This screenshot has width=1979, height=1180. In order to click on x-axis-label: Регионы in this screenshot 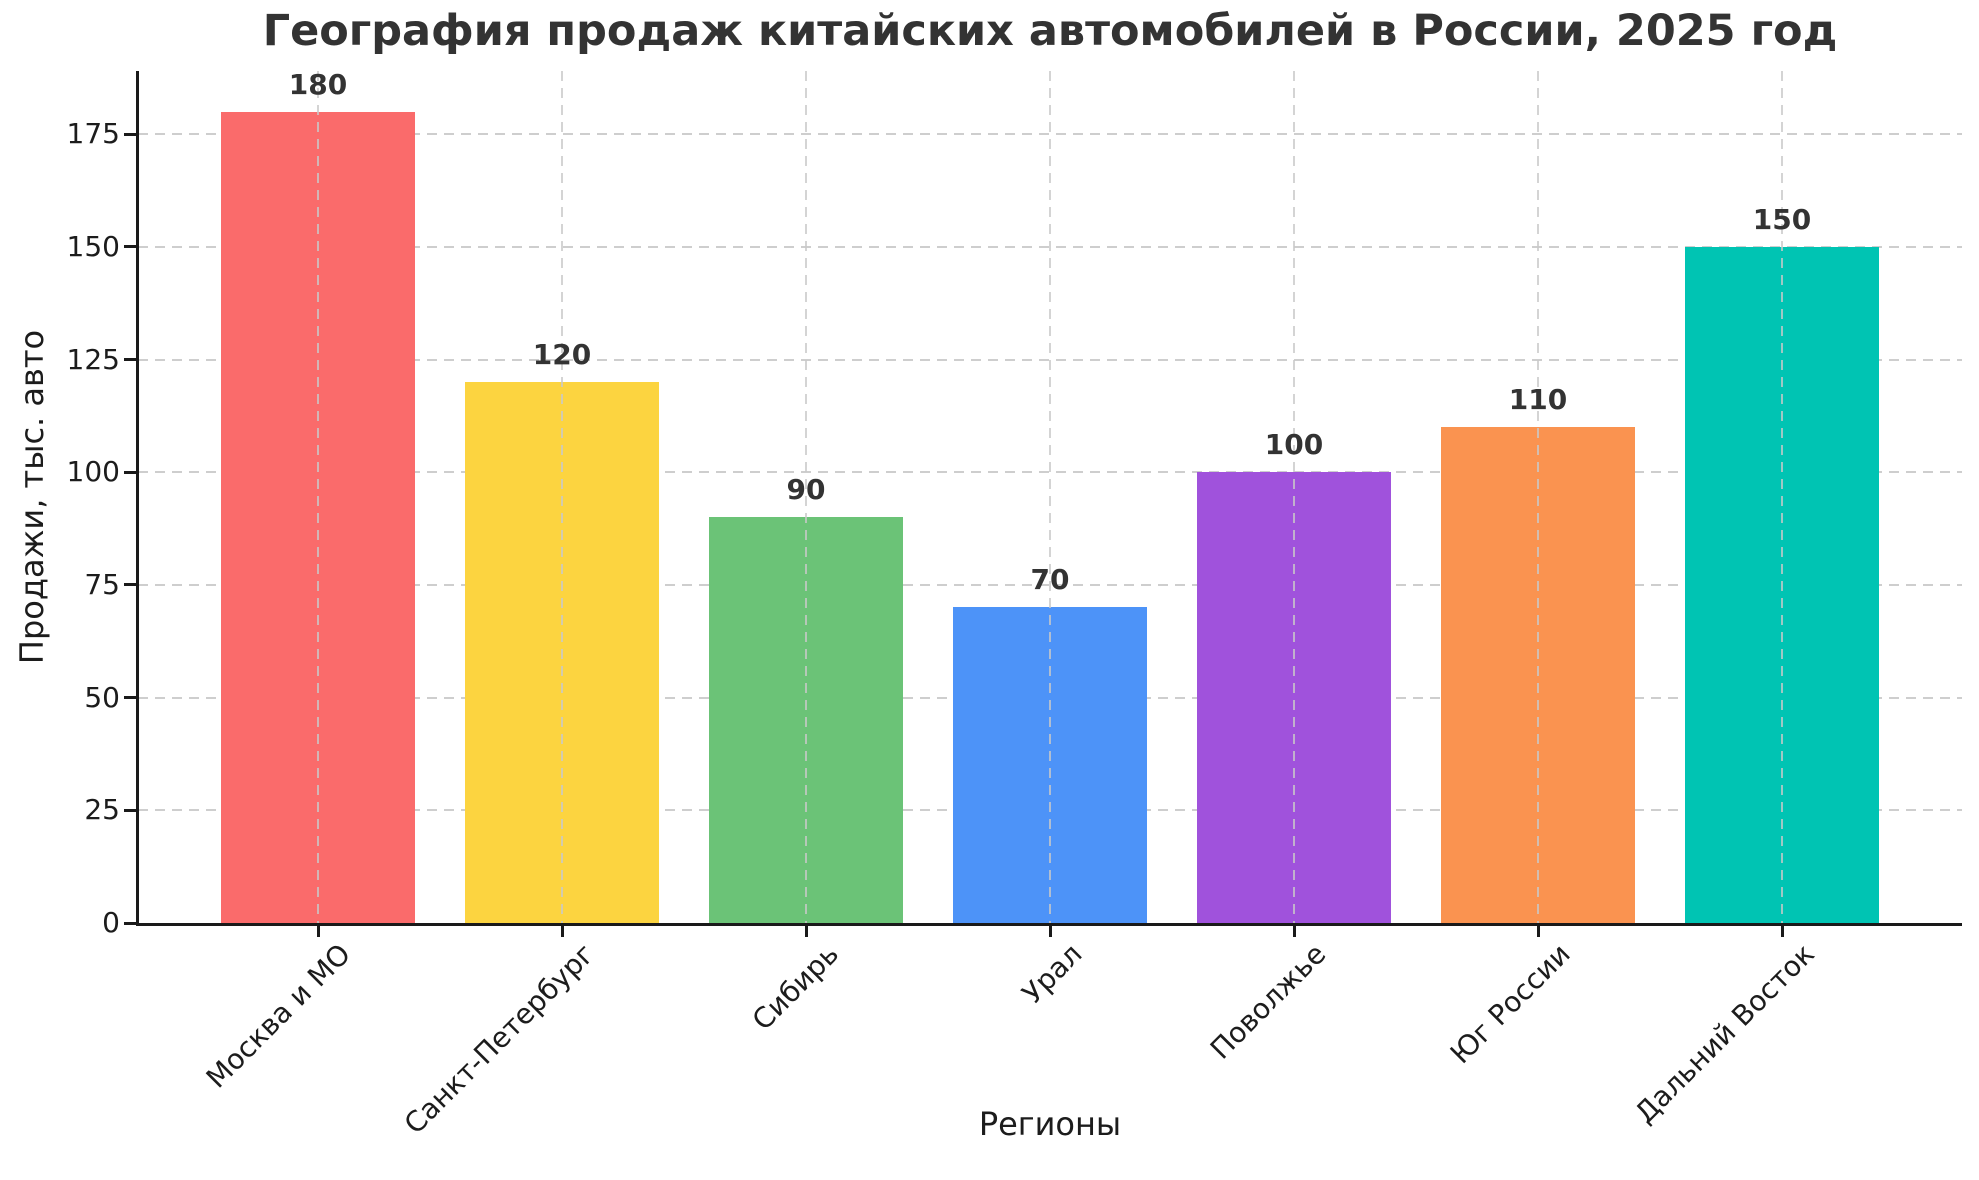, I will do `click(1050, 1124)`.